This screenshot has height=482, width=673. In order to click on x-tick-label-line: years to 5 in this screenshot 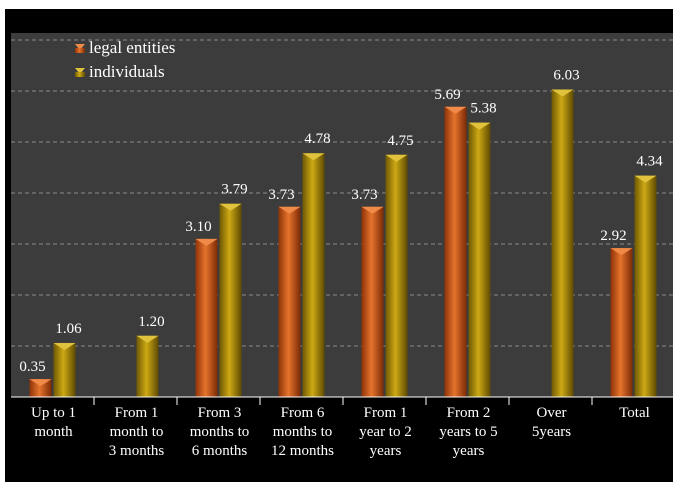, I will do `click(468, 432)`.